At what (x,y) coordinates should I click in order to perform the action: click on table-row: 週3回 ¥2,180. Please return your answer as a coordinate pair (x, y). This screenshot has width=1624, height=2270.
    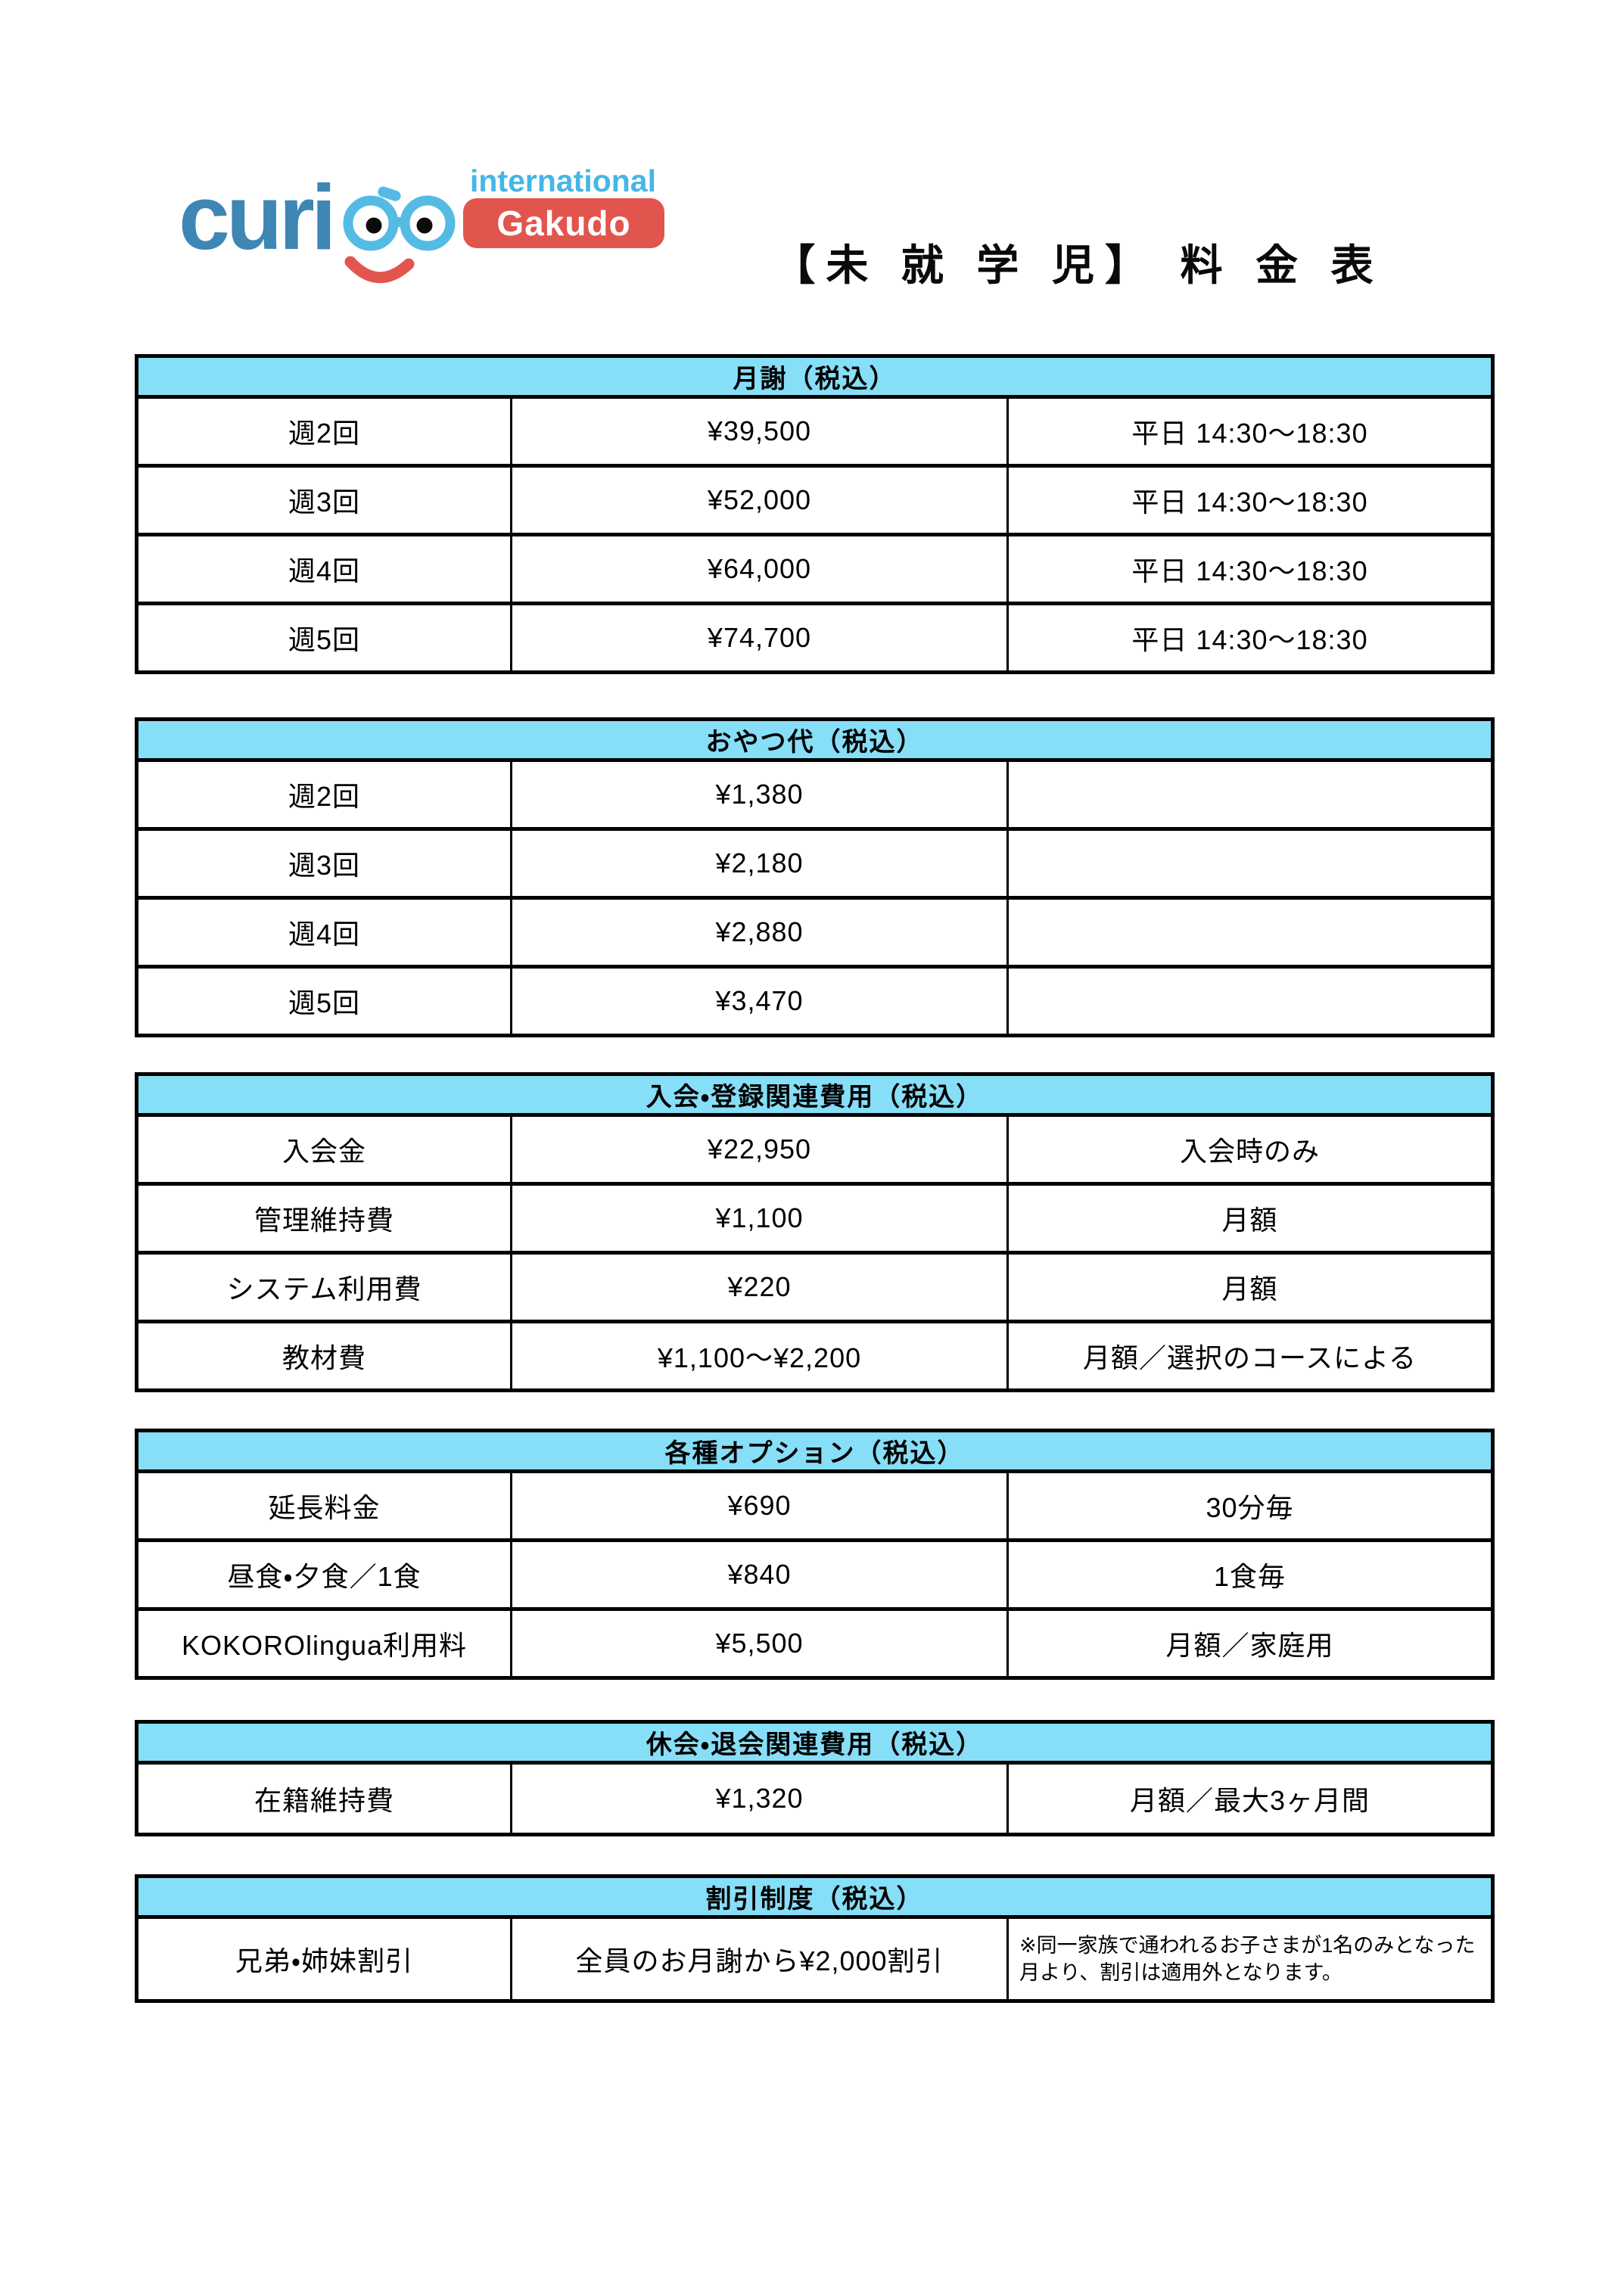
    Looking at the image, I should click on (815, 863).